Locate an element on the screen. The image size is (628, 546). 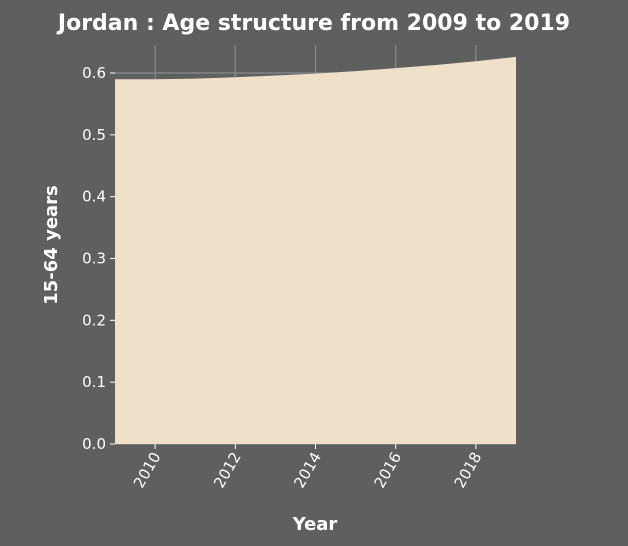
chart-title: Jordan : Age structure from 2009 to 2019 is located at coordinates (313, 23).